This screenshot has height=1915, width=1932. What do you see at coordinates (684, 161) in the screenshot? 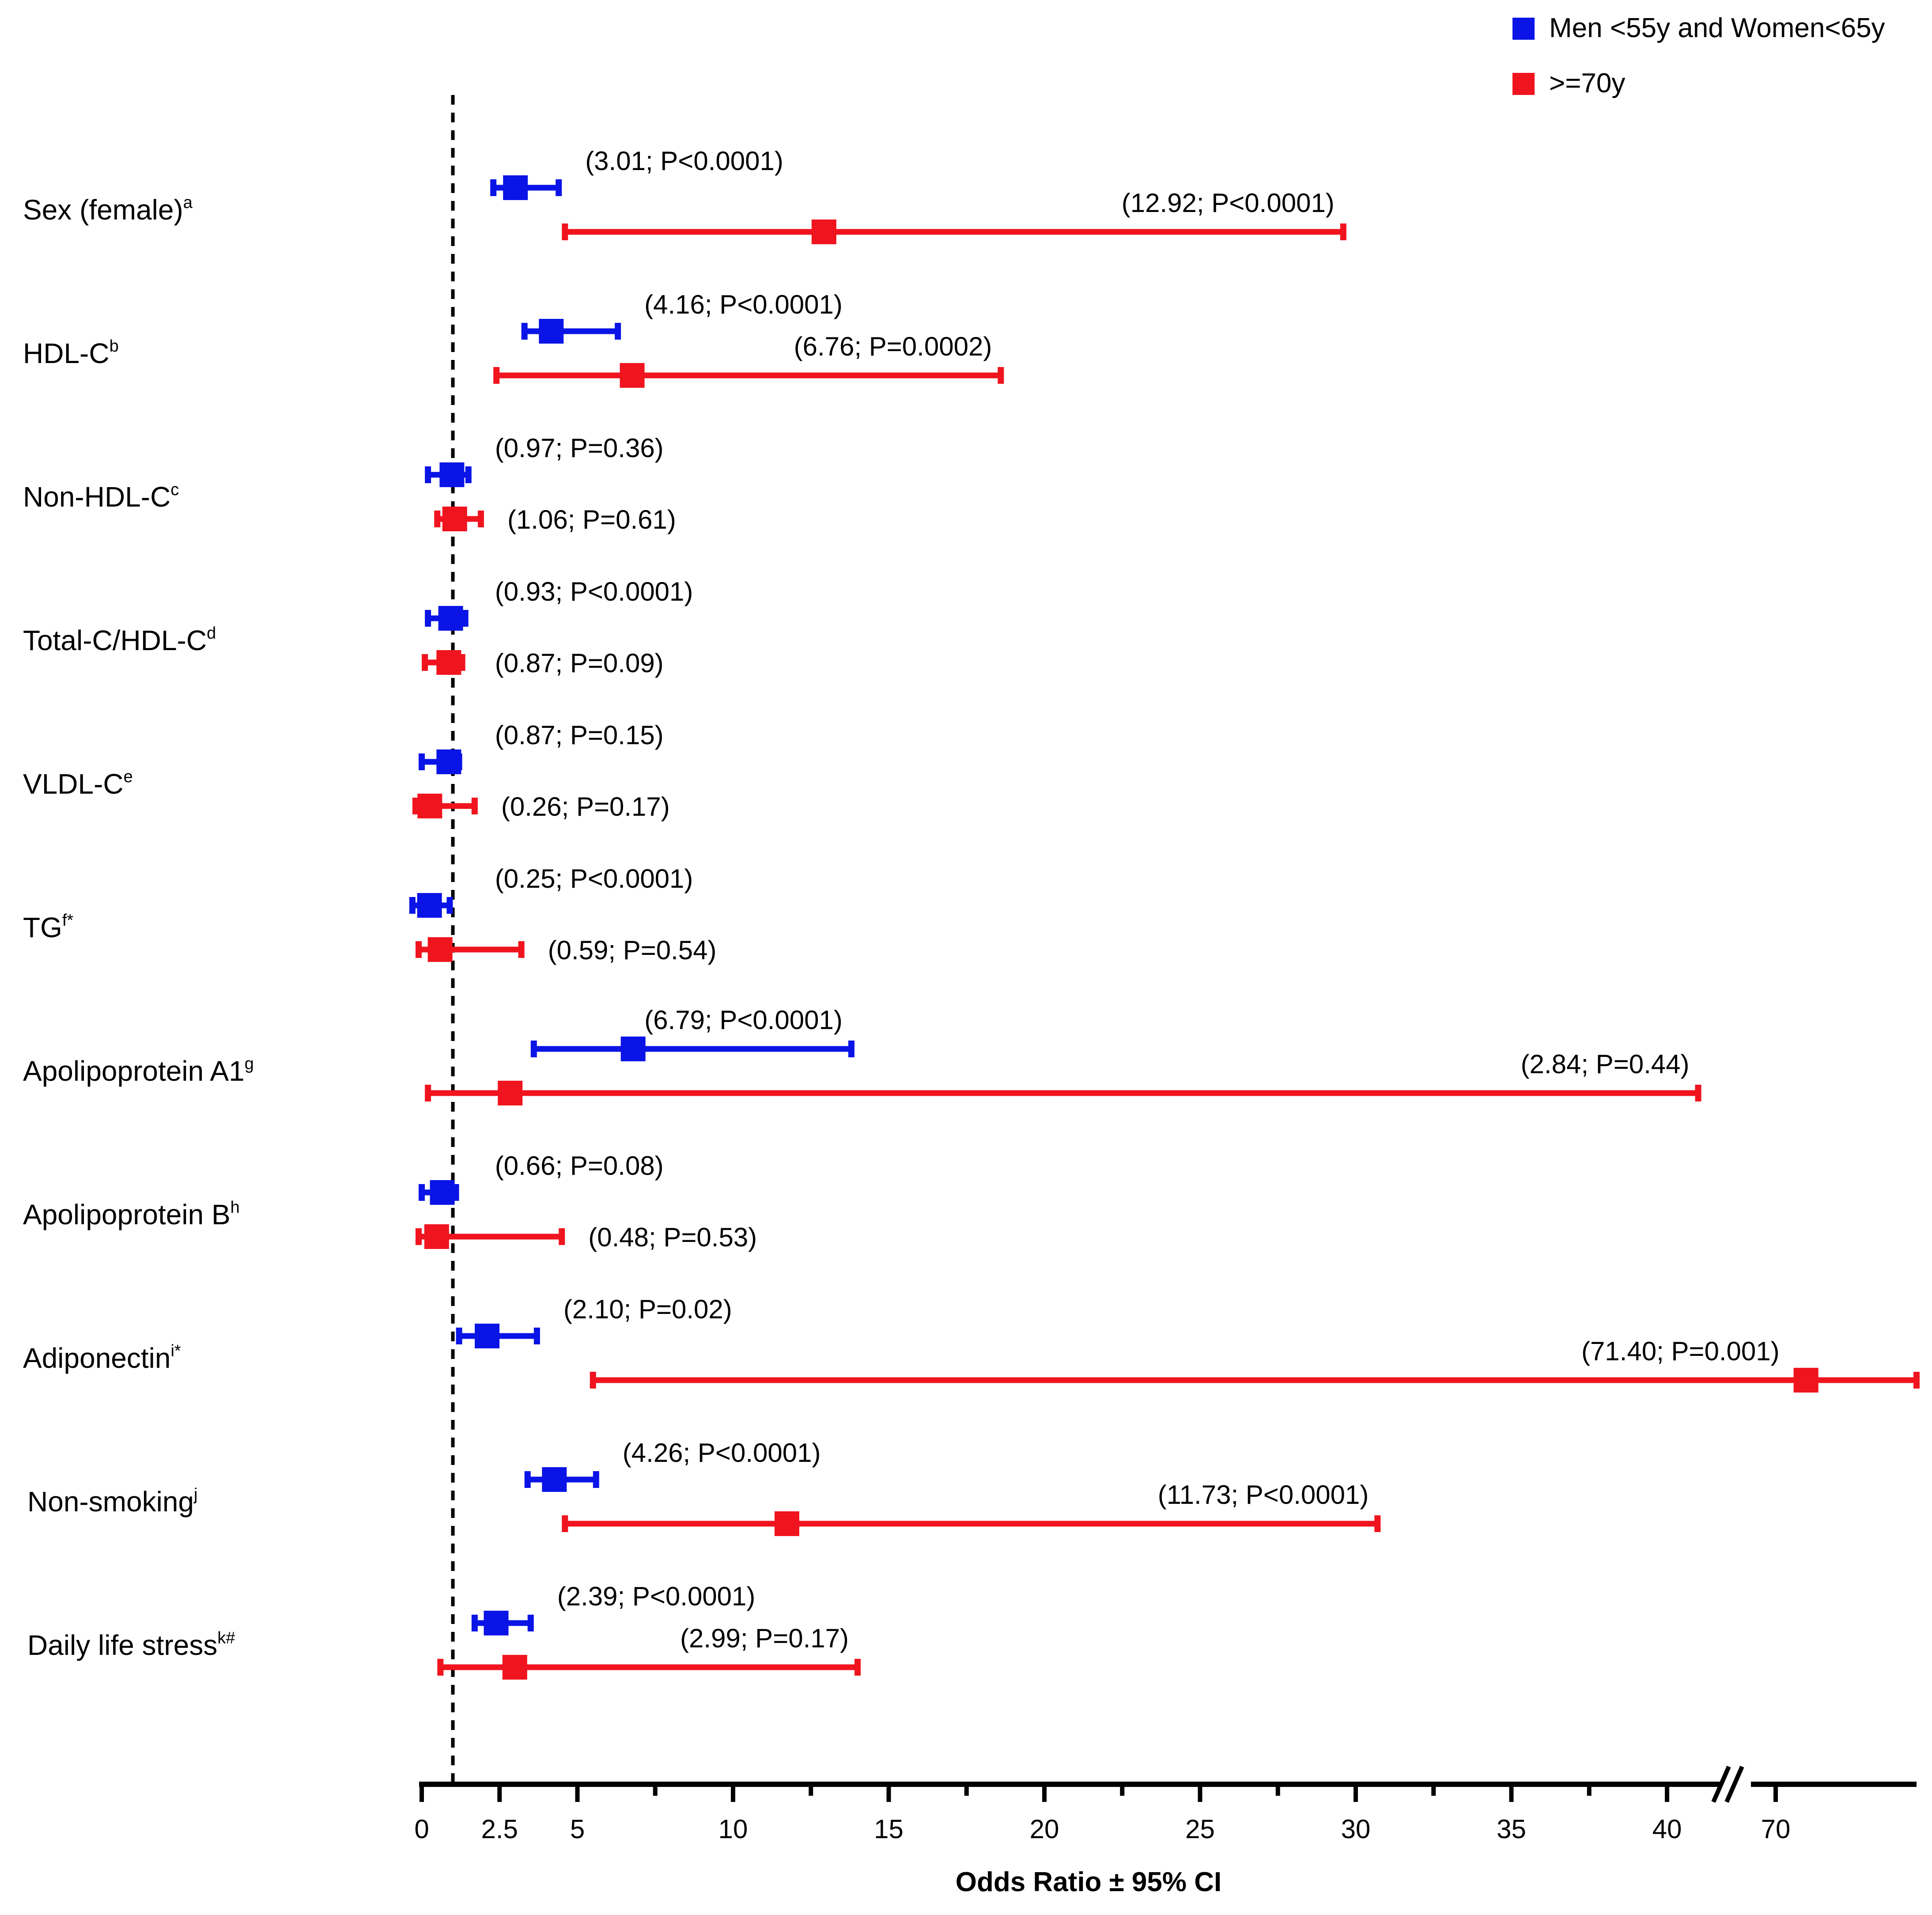
I see `blue-annotation: (3.01; P<0.0001)` at bounding box center [684, 161].